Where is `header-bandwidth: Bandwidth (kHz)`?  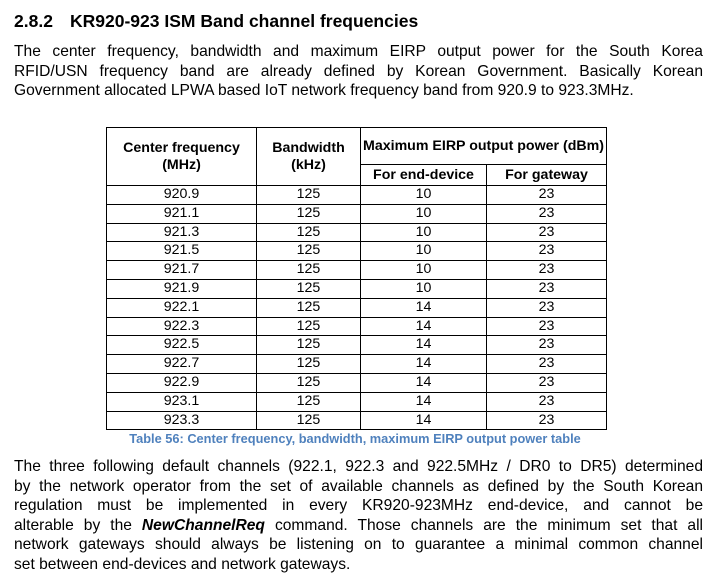 header-bandwidth: Bandwidth (kHz) is located at coordinates (308, 156).